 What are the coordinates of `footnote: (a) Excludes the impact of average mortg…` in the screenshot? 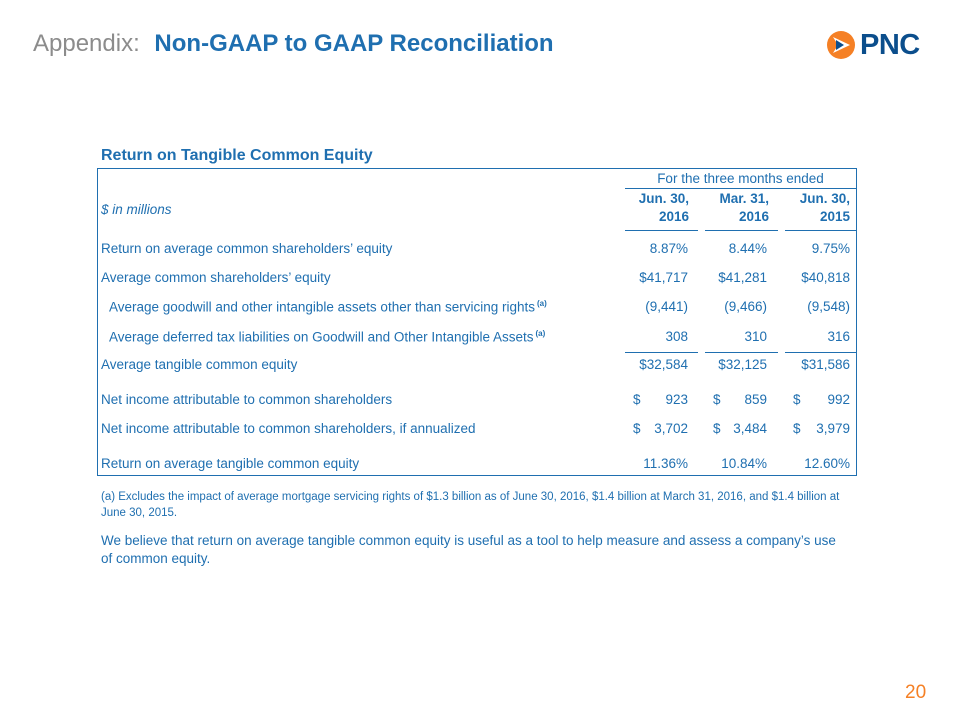 It's located at (470, 505).